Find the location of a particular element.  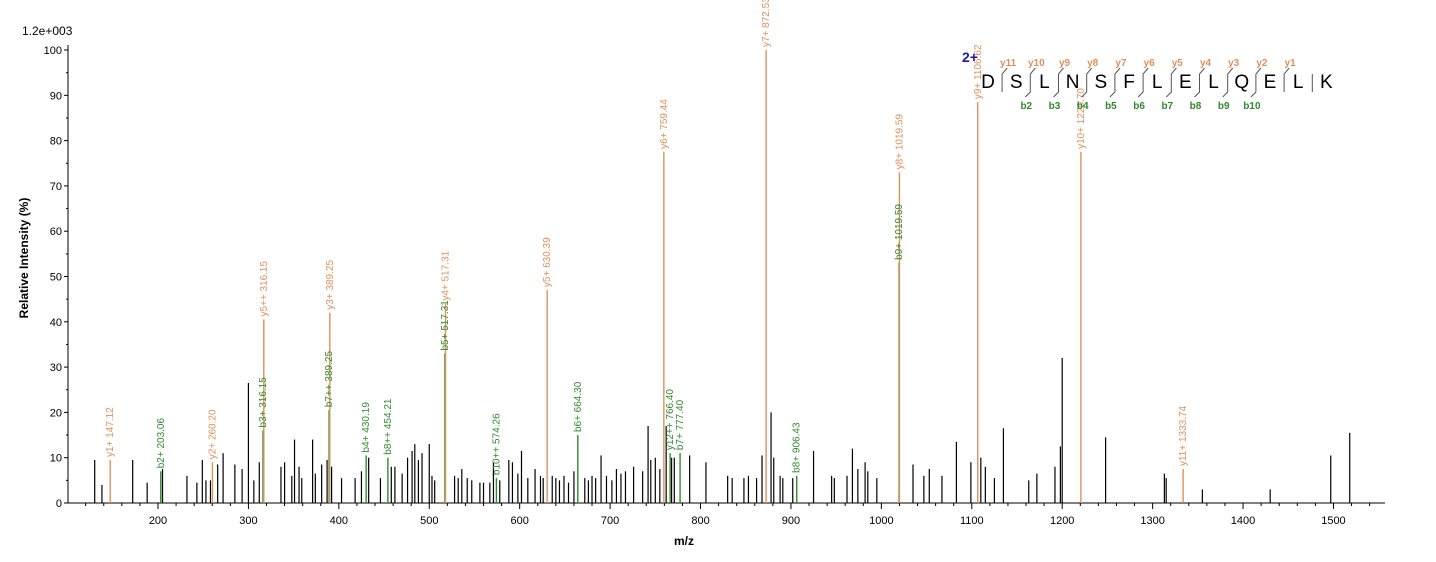

y-tick-label: 80 is located at coordinates (56, 142).